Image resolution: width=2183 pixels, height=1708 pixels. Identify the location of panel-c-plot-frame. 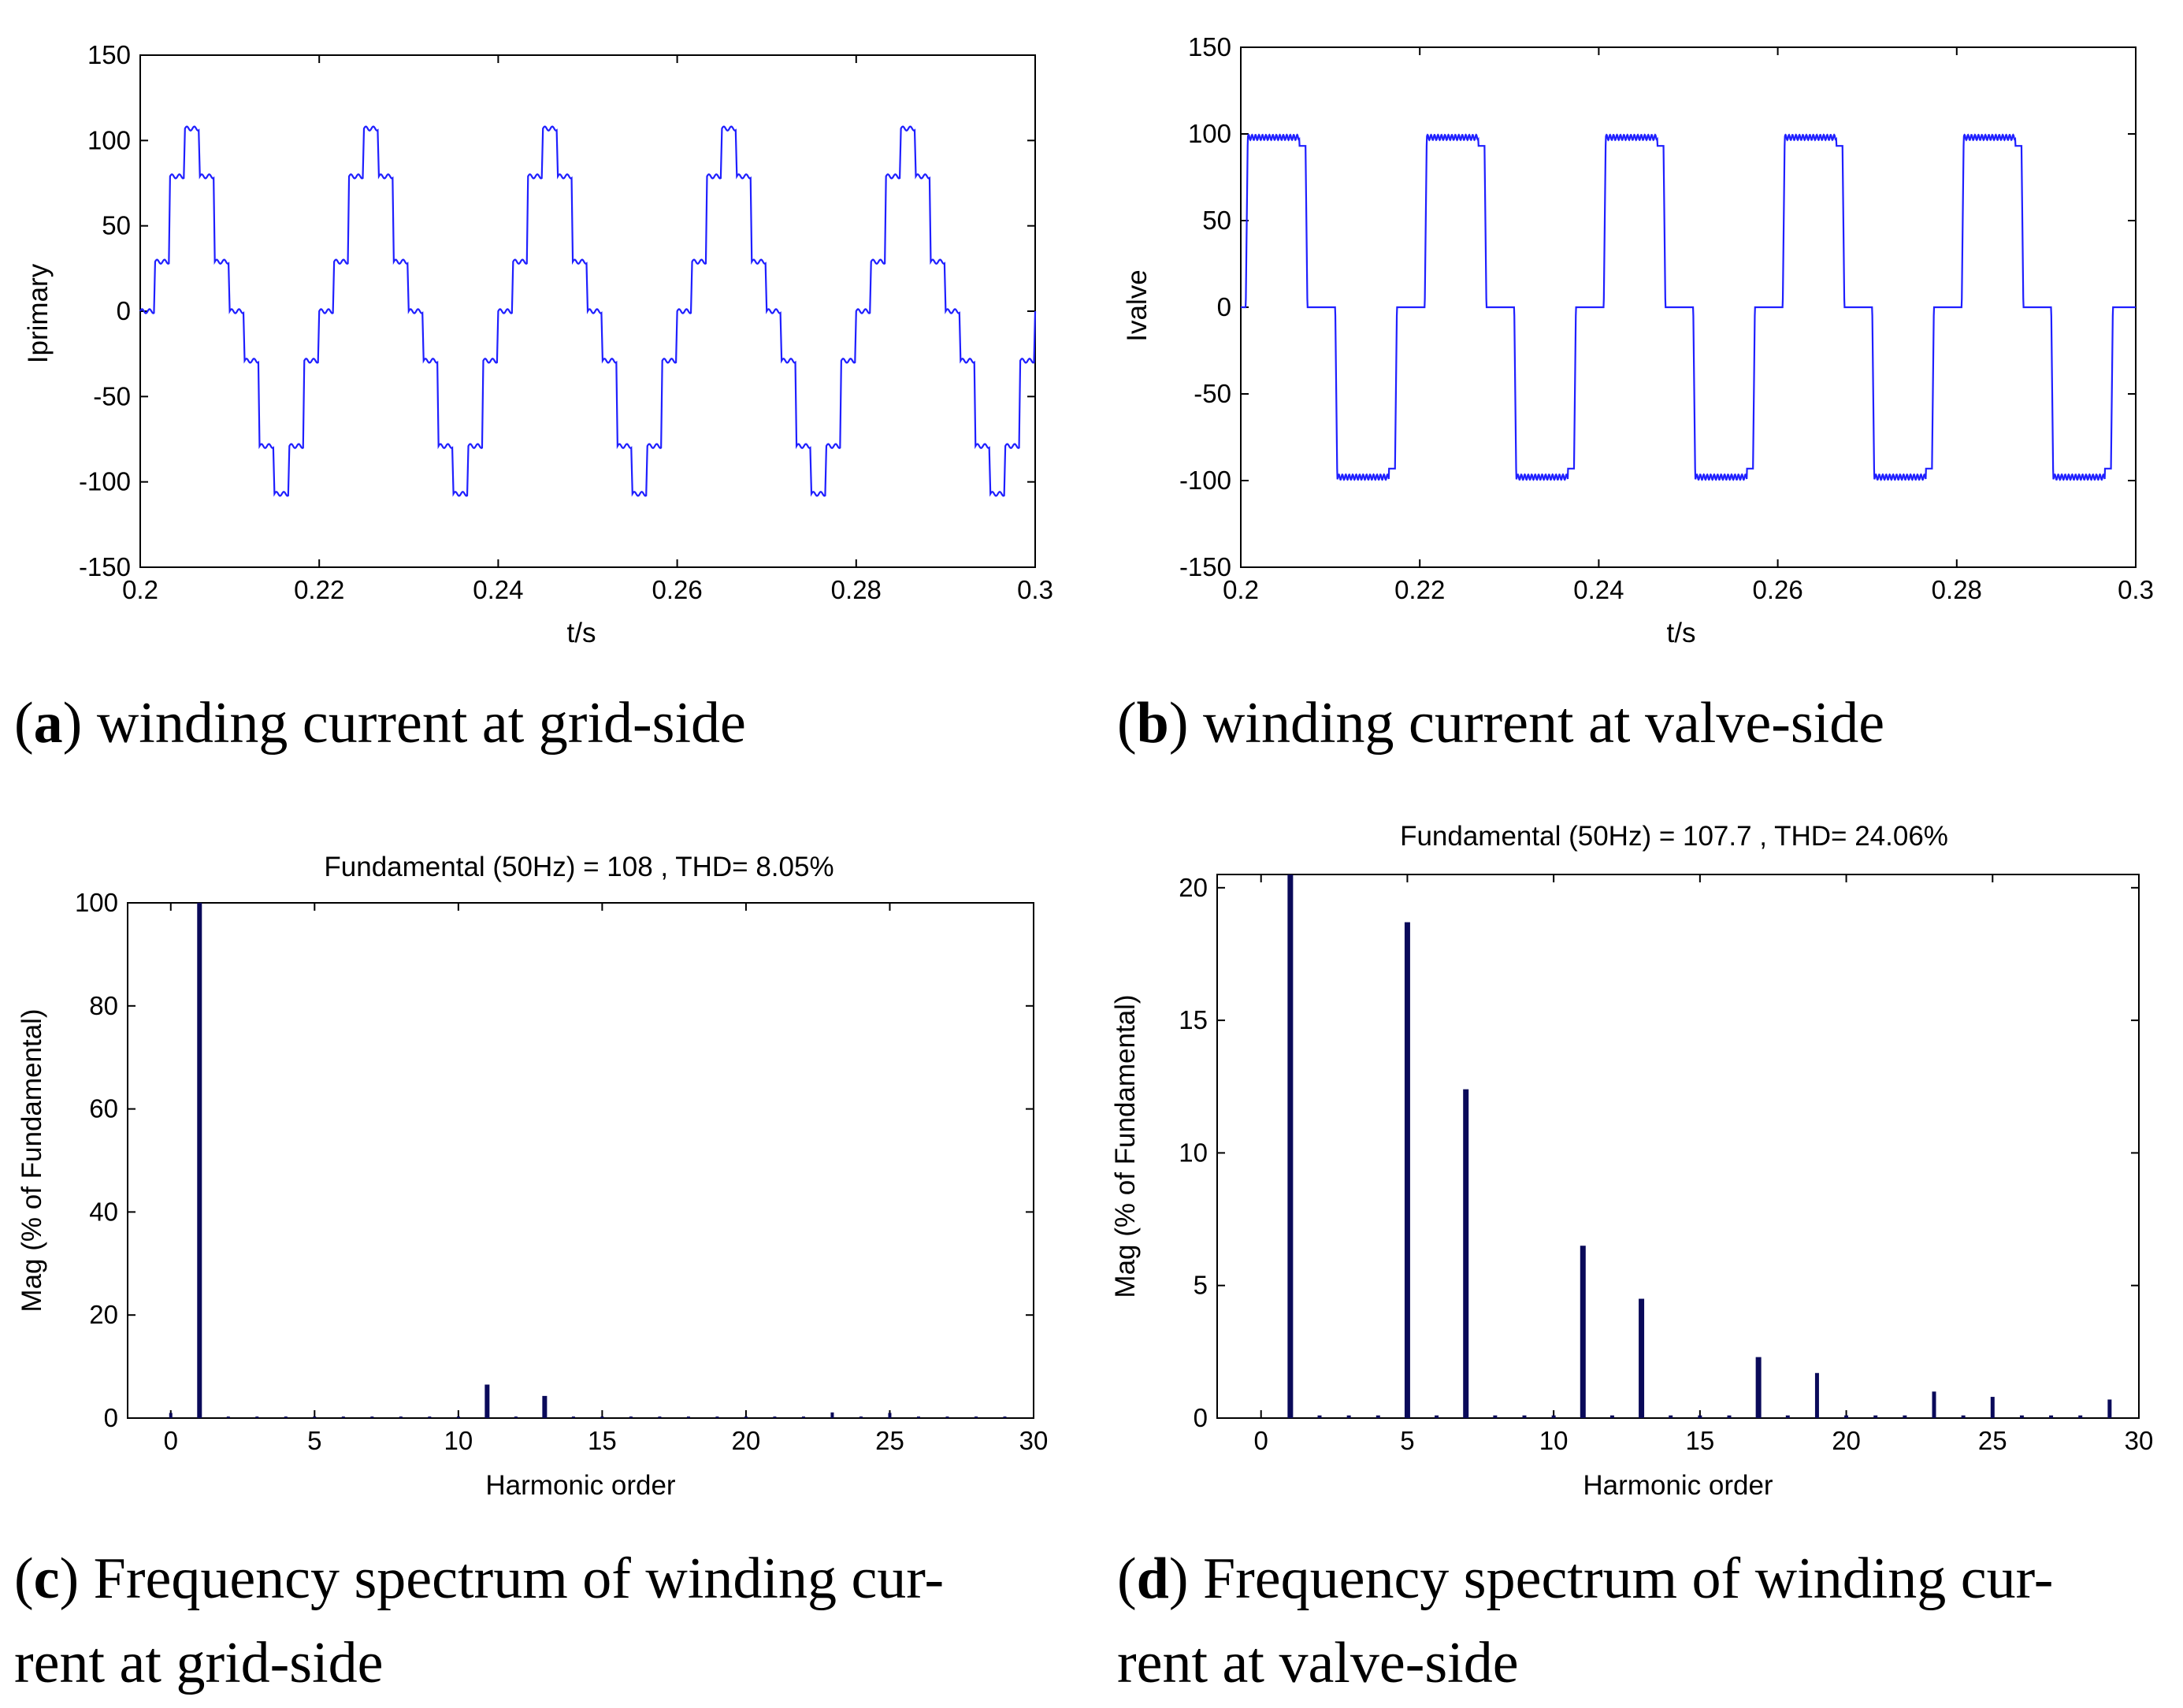
(580, 1160).